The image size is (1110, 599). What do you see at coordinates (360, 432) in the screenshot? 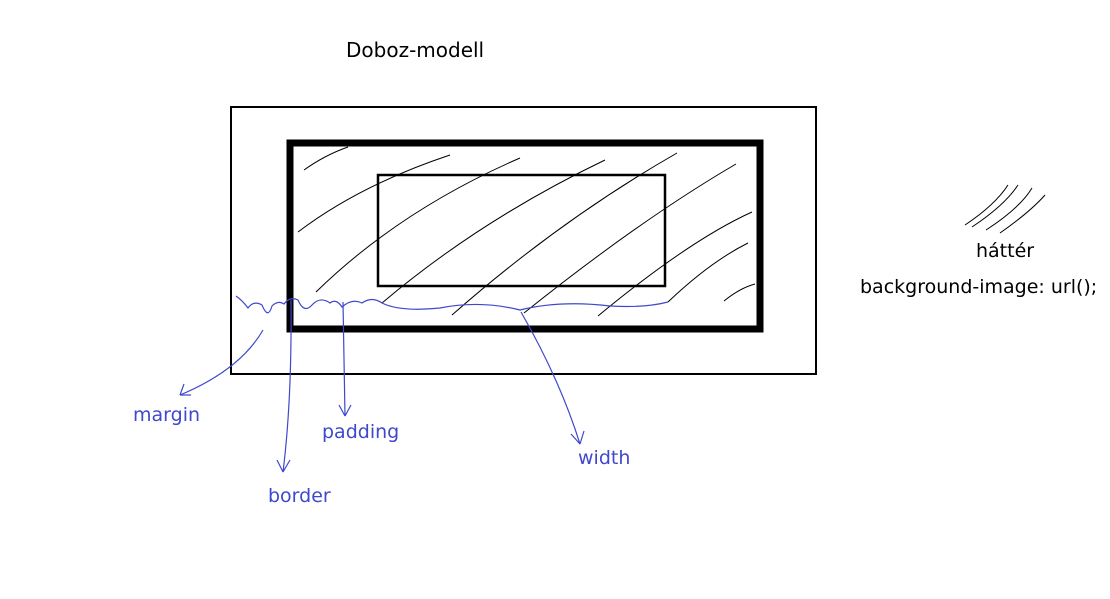
I see `padding-label: padding` at bounding box center [360, 432].